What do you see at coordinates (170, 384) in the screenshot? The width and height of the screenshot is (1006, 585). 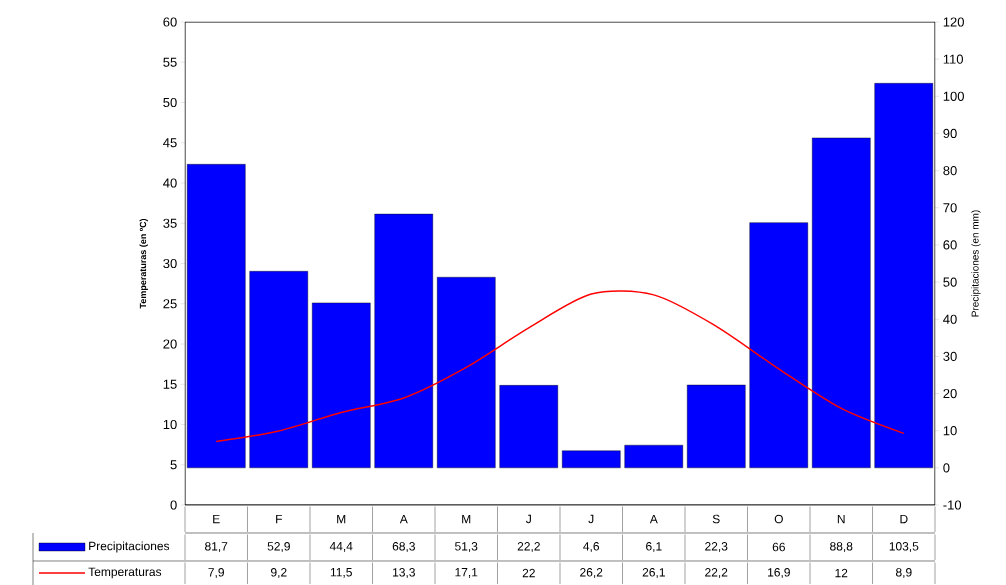 I see `y-tick-label: 15` at bounding box center [170, 384].